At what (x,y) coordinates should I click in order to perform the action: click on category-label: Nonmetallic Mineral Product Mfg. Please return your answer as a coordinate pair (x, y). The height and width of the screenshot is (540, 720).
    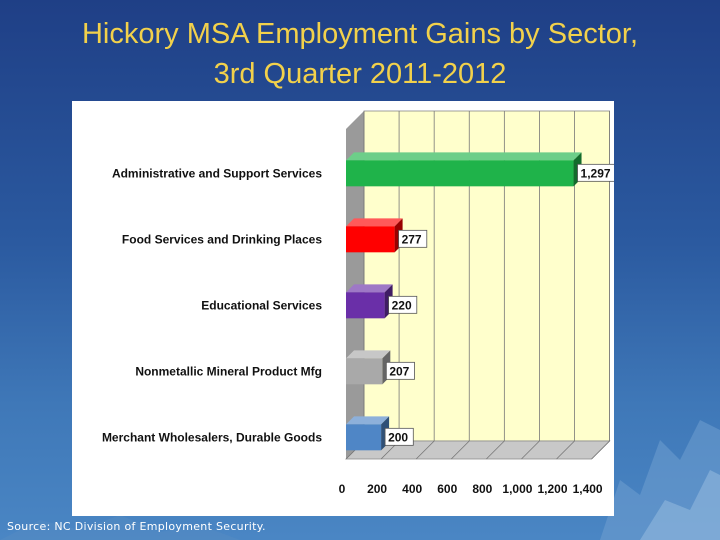
    Looking at the image, I should click on (228, 371).